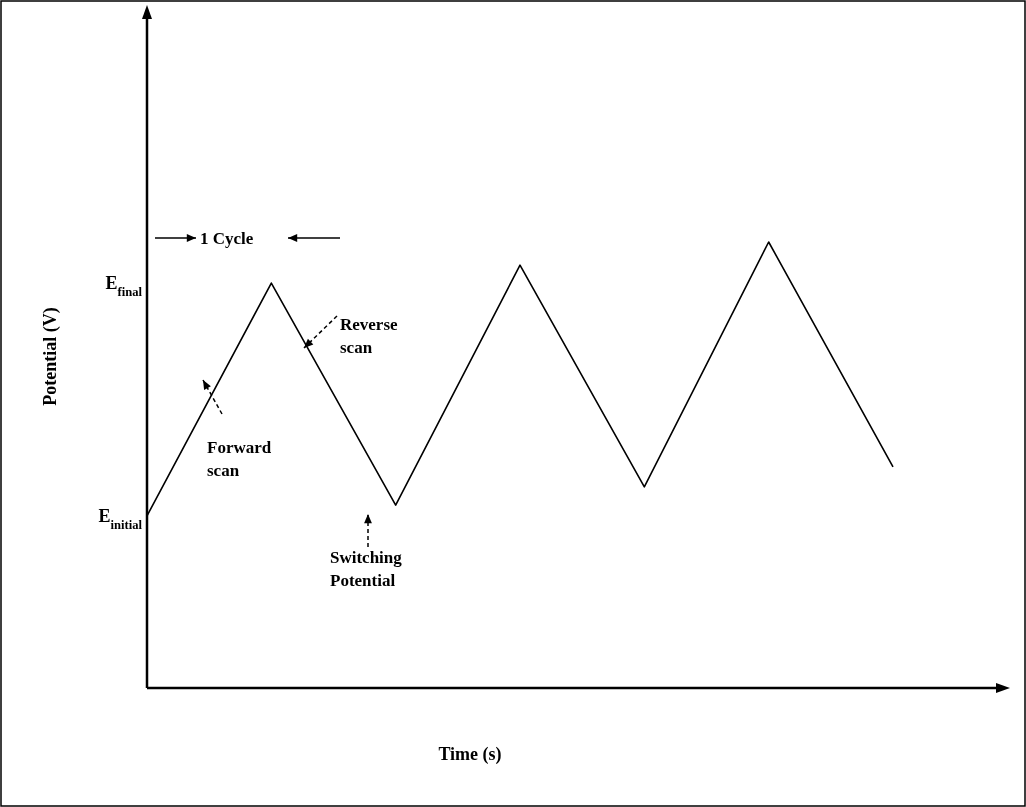 The image size is (1026, 807). What do you see at coordinates (124, 286) in the screenshot?
I see `text: E$_{final}$` at bounding box center [124, 286].